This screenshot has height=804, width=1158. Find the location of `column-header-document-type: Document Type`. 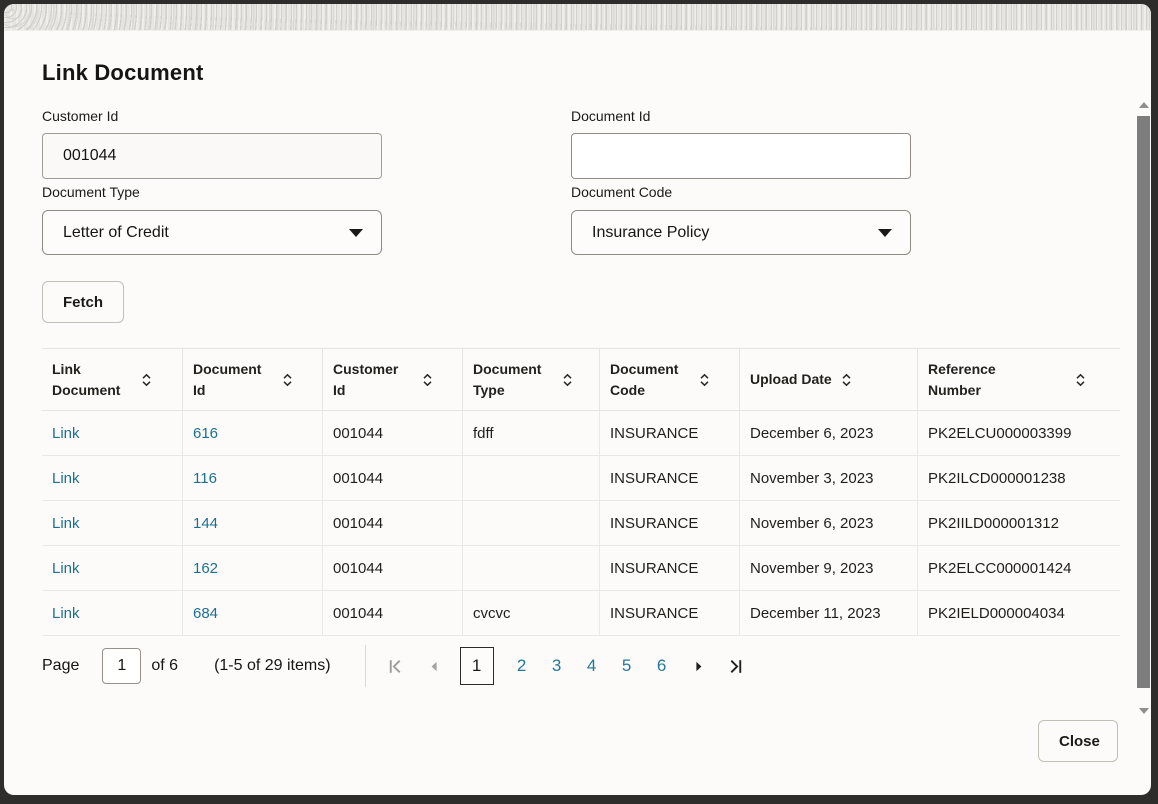

column-header-document-type: Document Type is located at coordinates (531, 380).